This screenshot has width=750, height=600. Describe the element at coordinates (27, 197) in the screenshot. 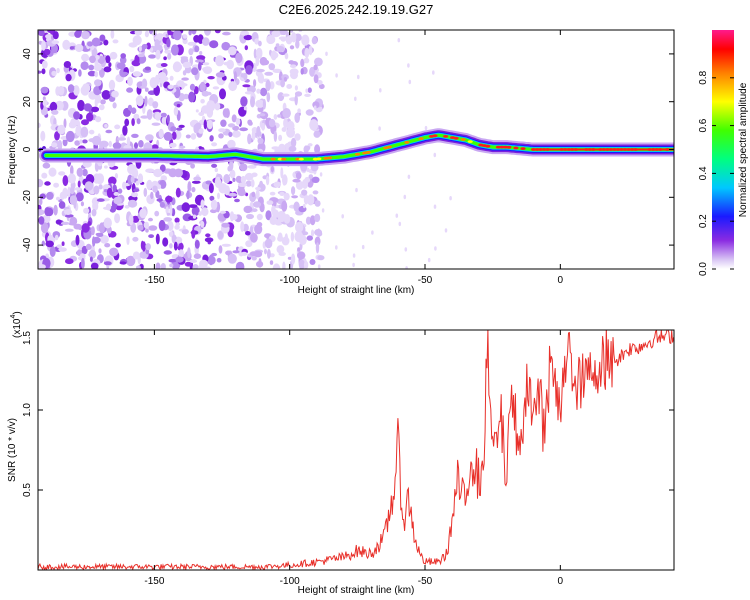

I see `heatmap-ytick-label: -20` at that location.